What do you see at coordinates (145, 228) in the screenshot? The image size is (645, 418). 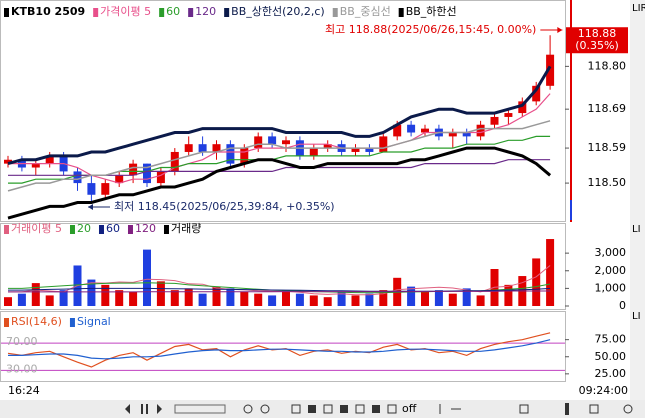 I see `legend-label: 120` at bounding box center [145, 228].